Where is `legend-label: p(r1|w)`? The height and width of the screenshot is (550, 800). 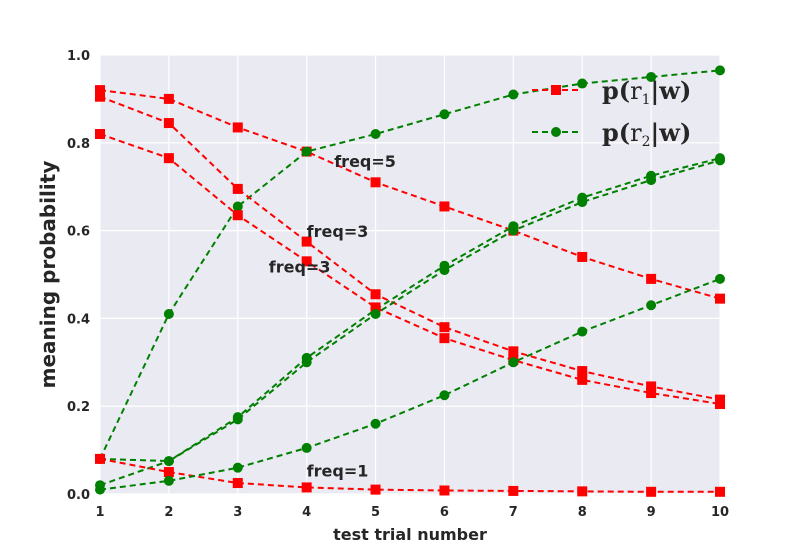
legend-label: p(r1|w) is located at coordinates (646, 92).